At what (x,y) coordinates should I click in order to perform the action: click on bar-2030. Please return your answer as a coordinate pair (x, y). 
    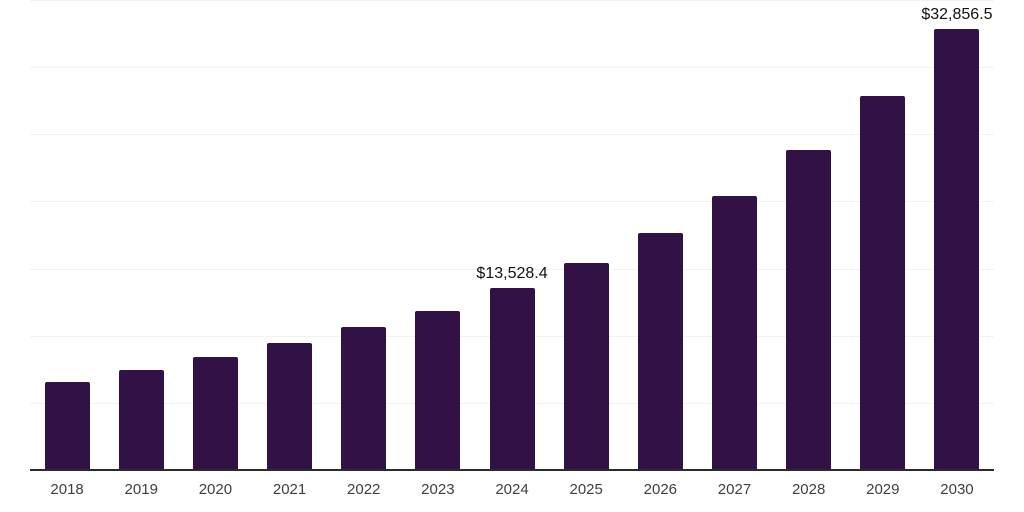
    Looking at the image, I should click on (957, 249).